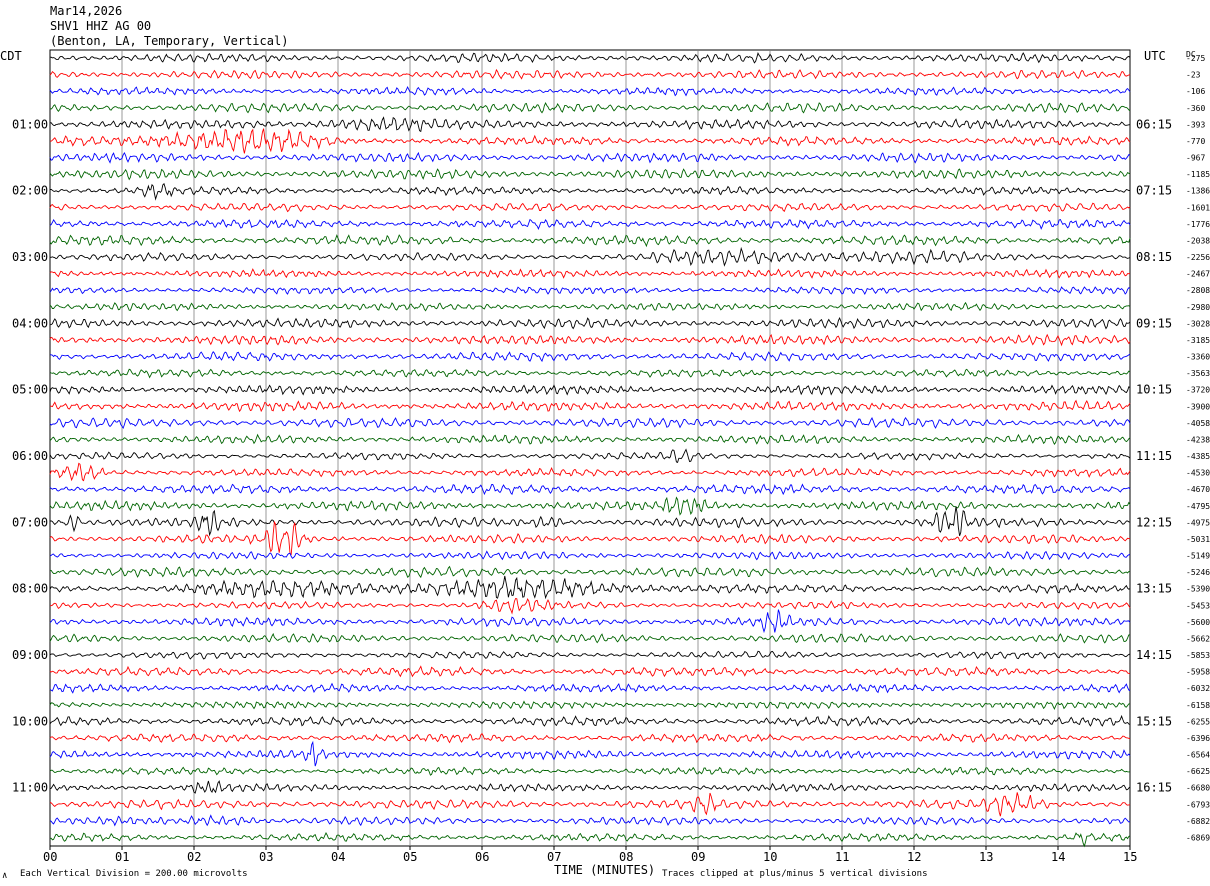  I want to click on x-axis-ticks: 00 01 02 03 04 05 06 07 08 09 10 11 12 13 14 15, so click(590, 855).